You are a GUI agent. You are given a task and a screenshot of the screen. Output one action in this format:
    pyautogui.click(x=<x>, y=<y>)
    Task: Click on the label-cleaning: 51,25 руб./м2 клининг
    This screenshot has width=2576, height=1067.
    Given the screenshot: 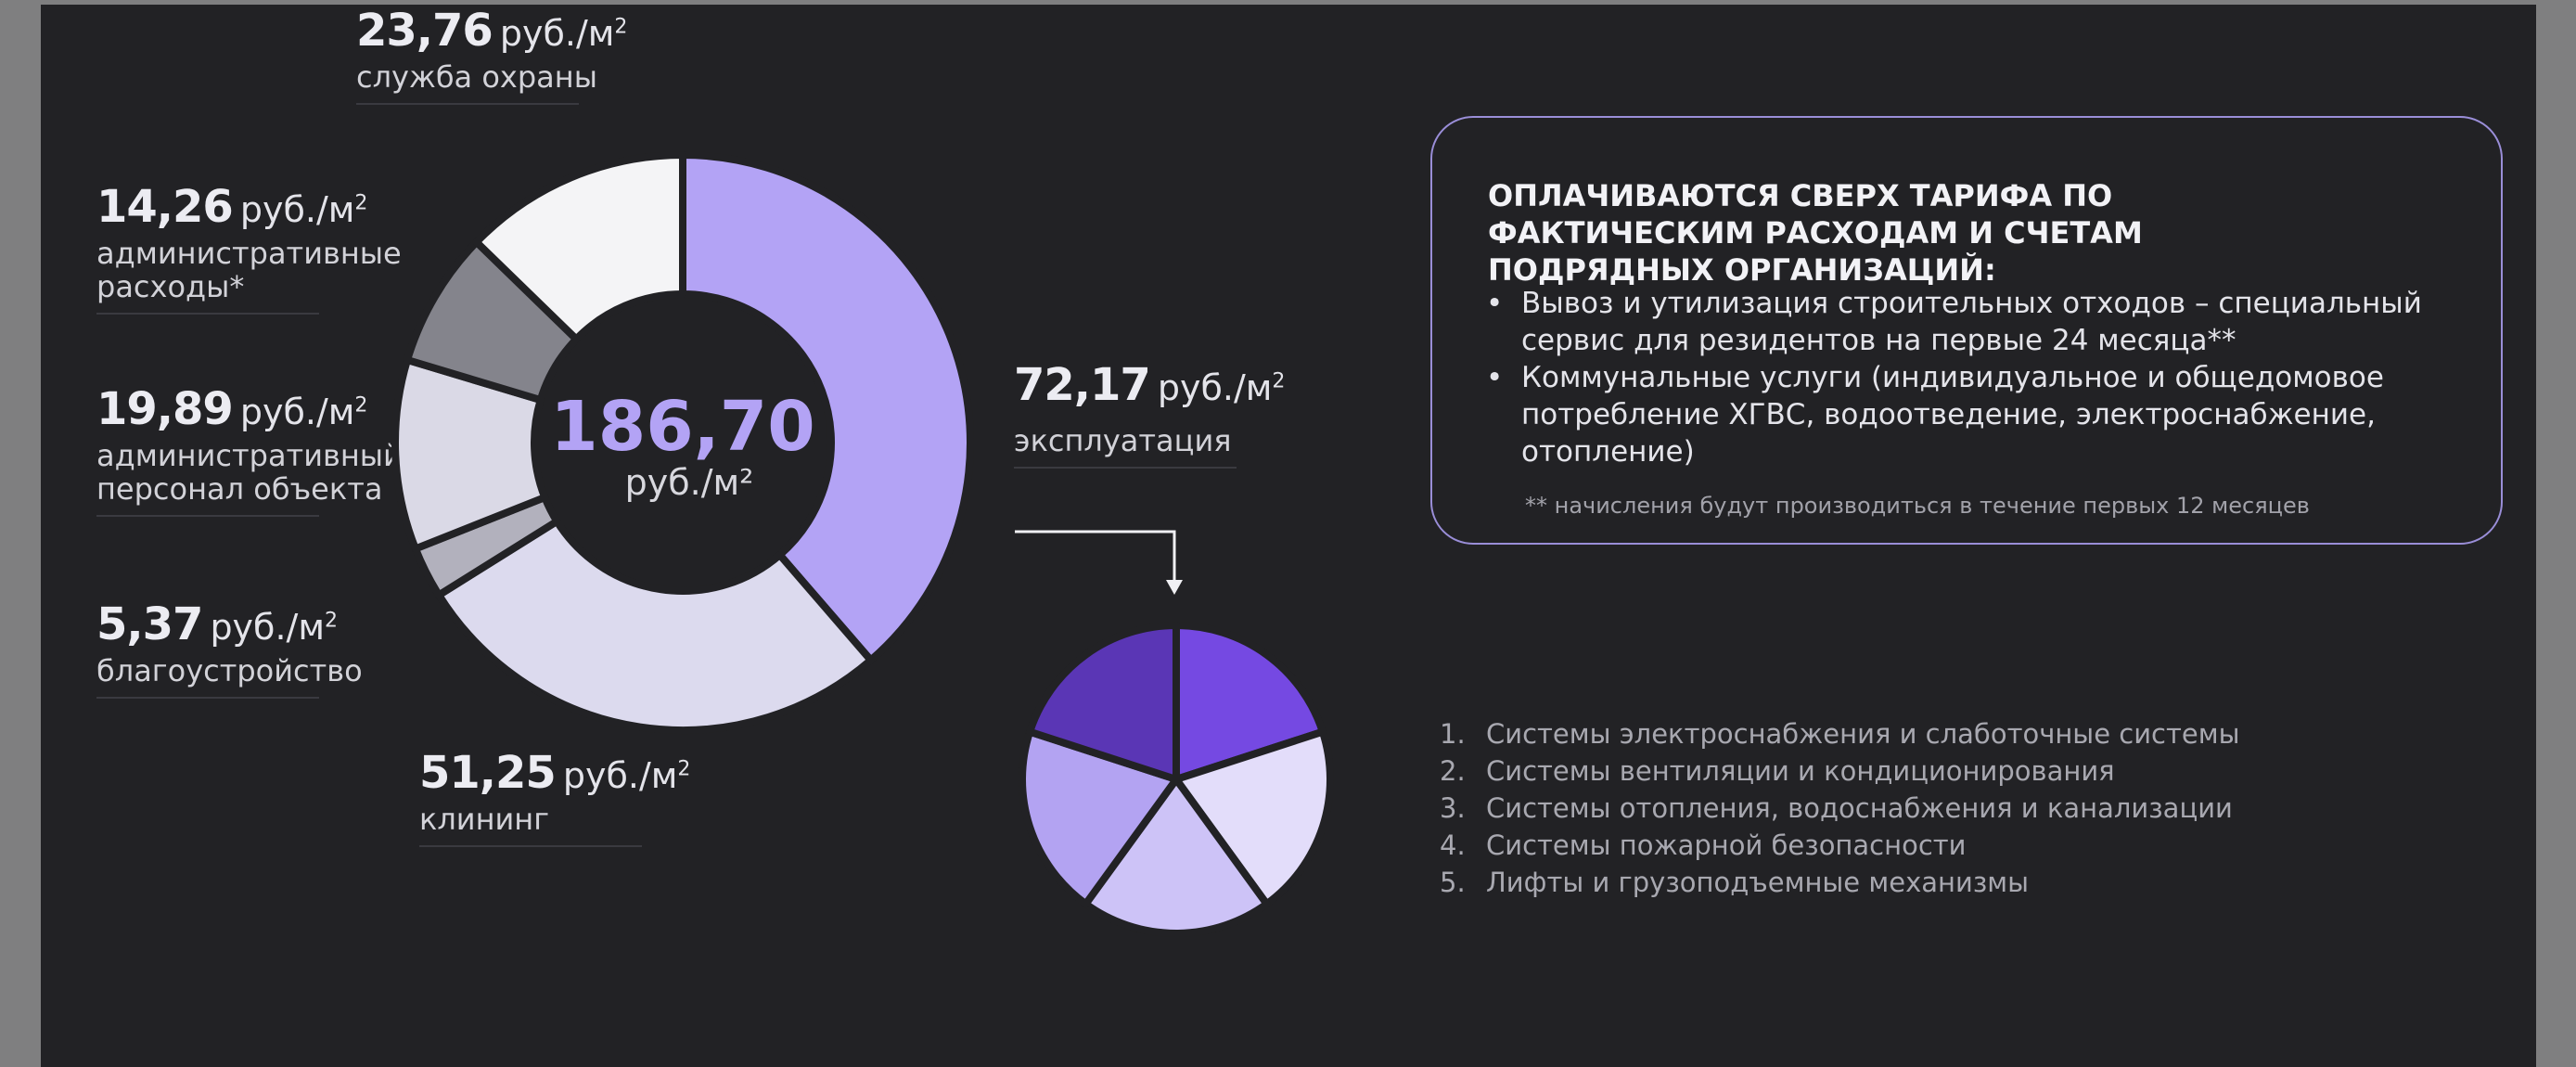 What is the action you would take?
    pyautogui.click(x=554, y=797)
    